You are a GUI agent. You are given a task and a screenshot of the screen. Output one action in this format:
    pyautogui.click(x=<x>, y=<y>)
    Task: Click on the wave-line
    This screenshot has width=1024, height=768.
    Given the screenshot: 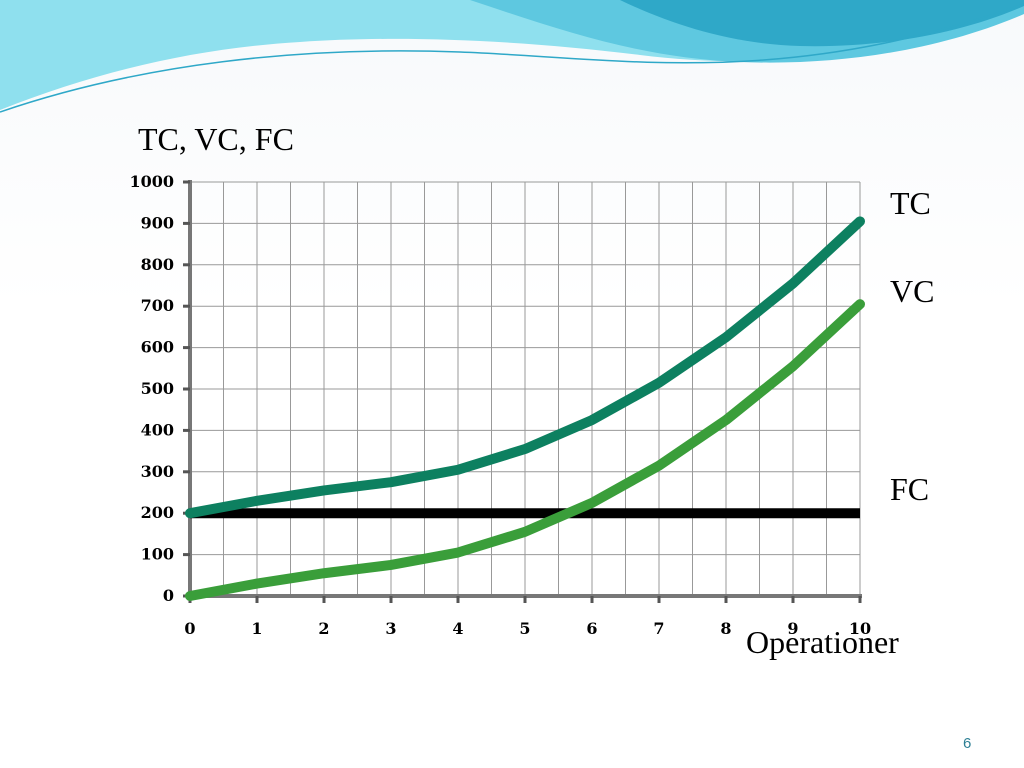 What is the action you would take?
    pyautogui.click(x=512, y=58)
    